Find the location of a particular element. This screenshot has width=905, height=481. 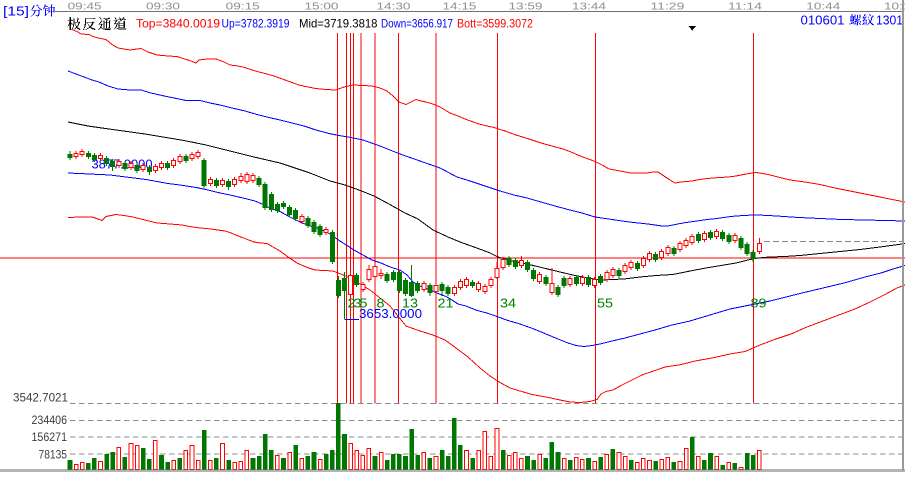

svg-text: Up=3782.3919 is located at coordinates (256, 24).